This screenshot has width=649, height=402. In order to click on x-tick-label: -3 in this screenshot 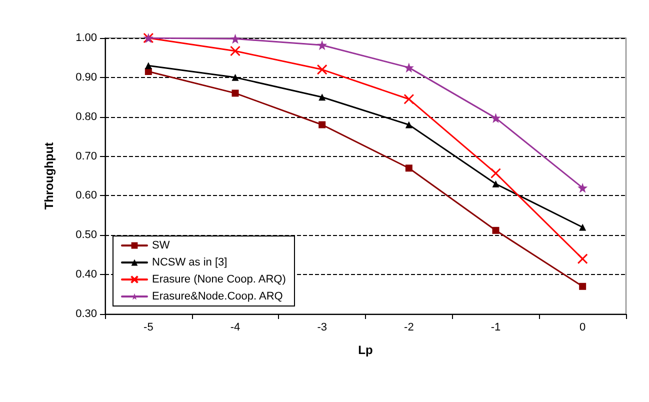, I will do `click(322, 328)`.